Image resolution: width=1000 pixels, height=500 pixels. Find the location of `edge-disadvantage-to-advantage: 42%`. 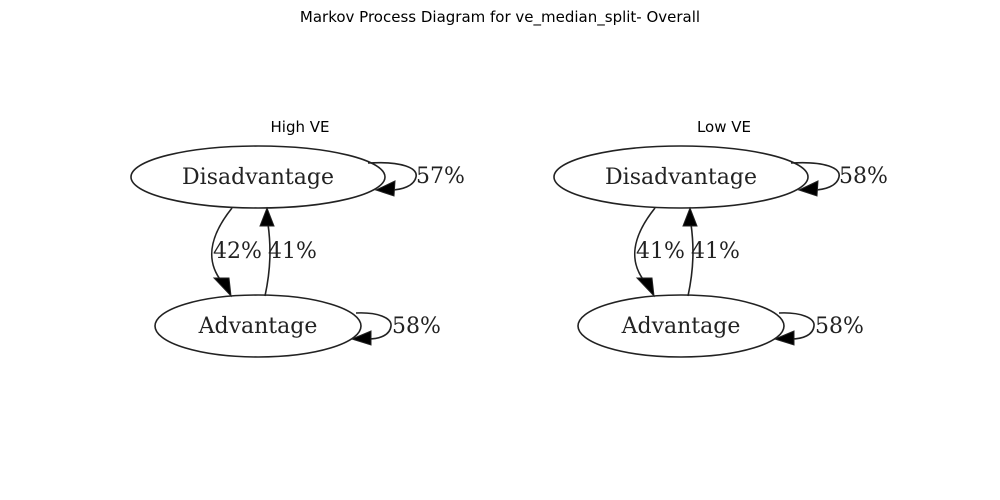

edge-disadvantage-to-advantage: 42% is located at coordinates (236, 252).